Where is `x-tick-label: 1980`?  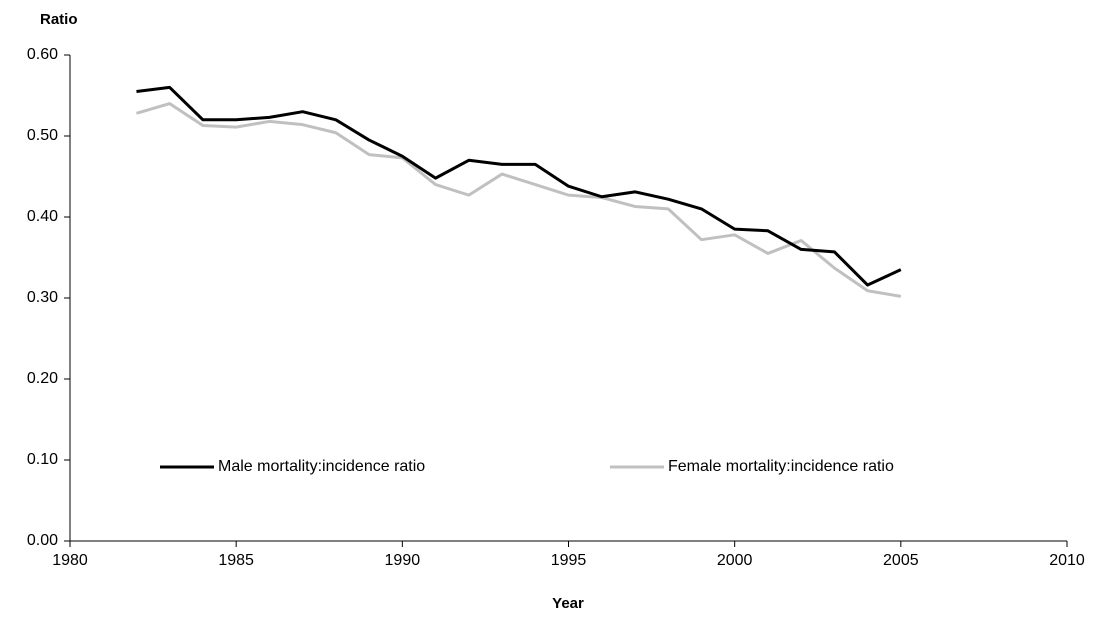
x-tick-label: 1980 is located at coordinates (70, 560).